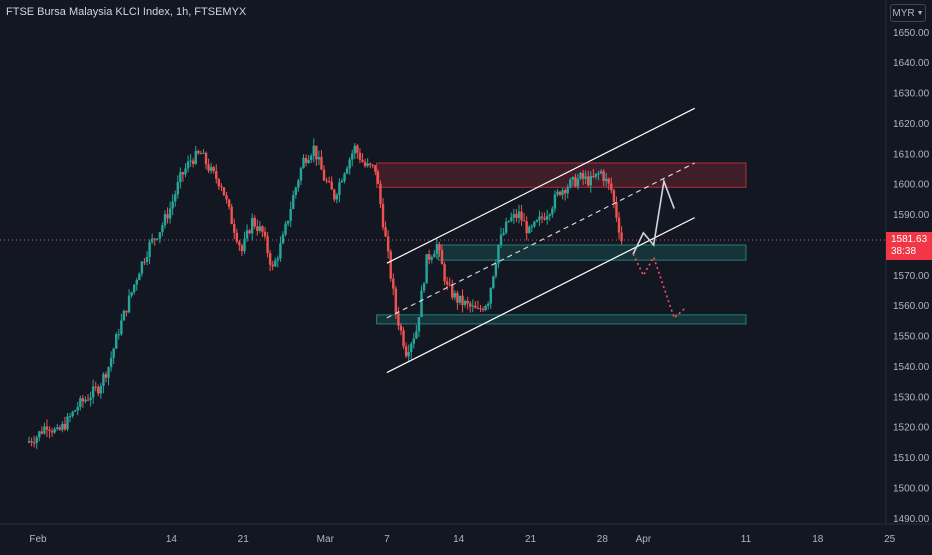  What do you see at coordinates (908, 13) in the screenshot?
I see `currency-selector: MYR ▼` at bounding box center [908, 13].